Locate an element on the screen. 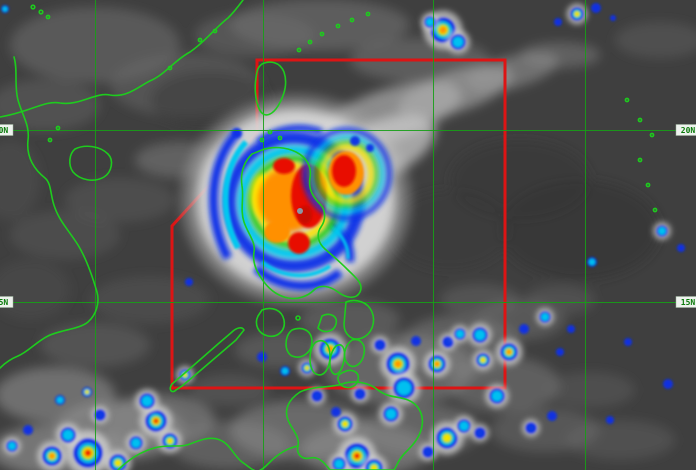 The width and height of the screenshot is (696, 470). latitude-label-right: 20N is located at coordinates (685, 130).